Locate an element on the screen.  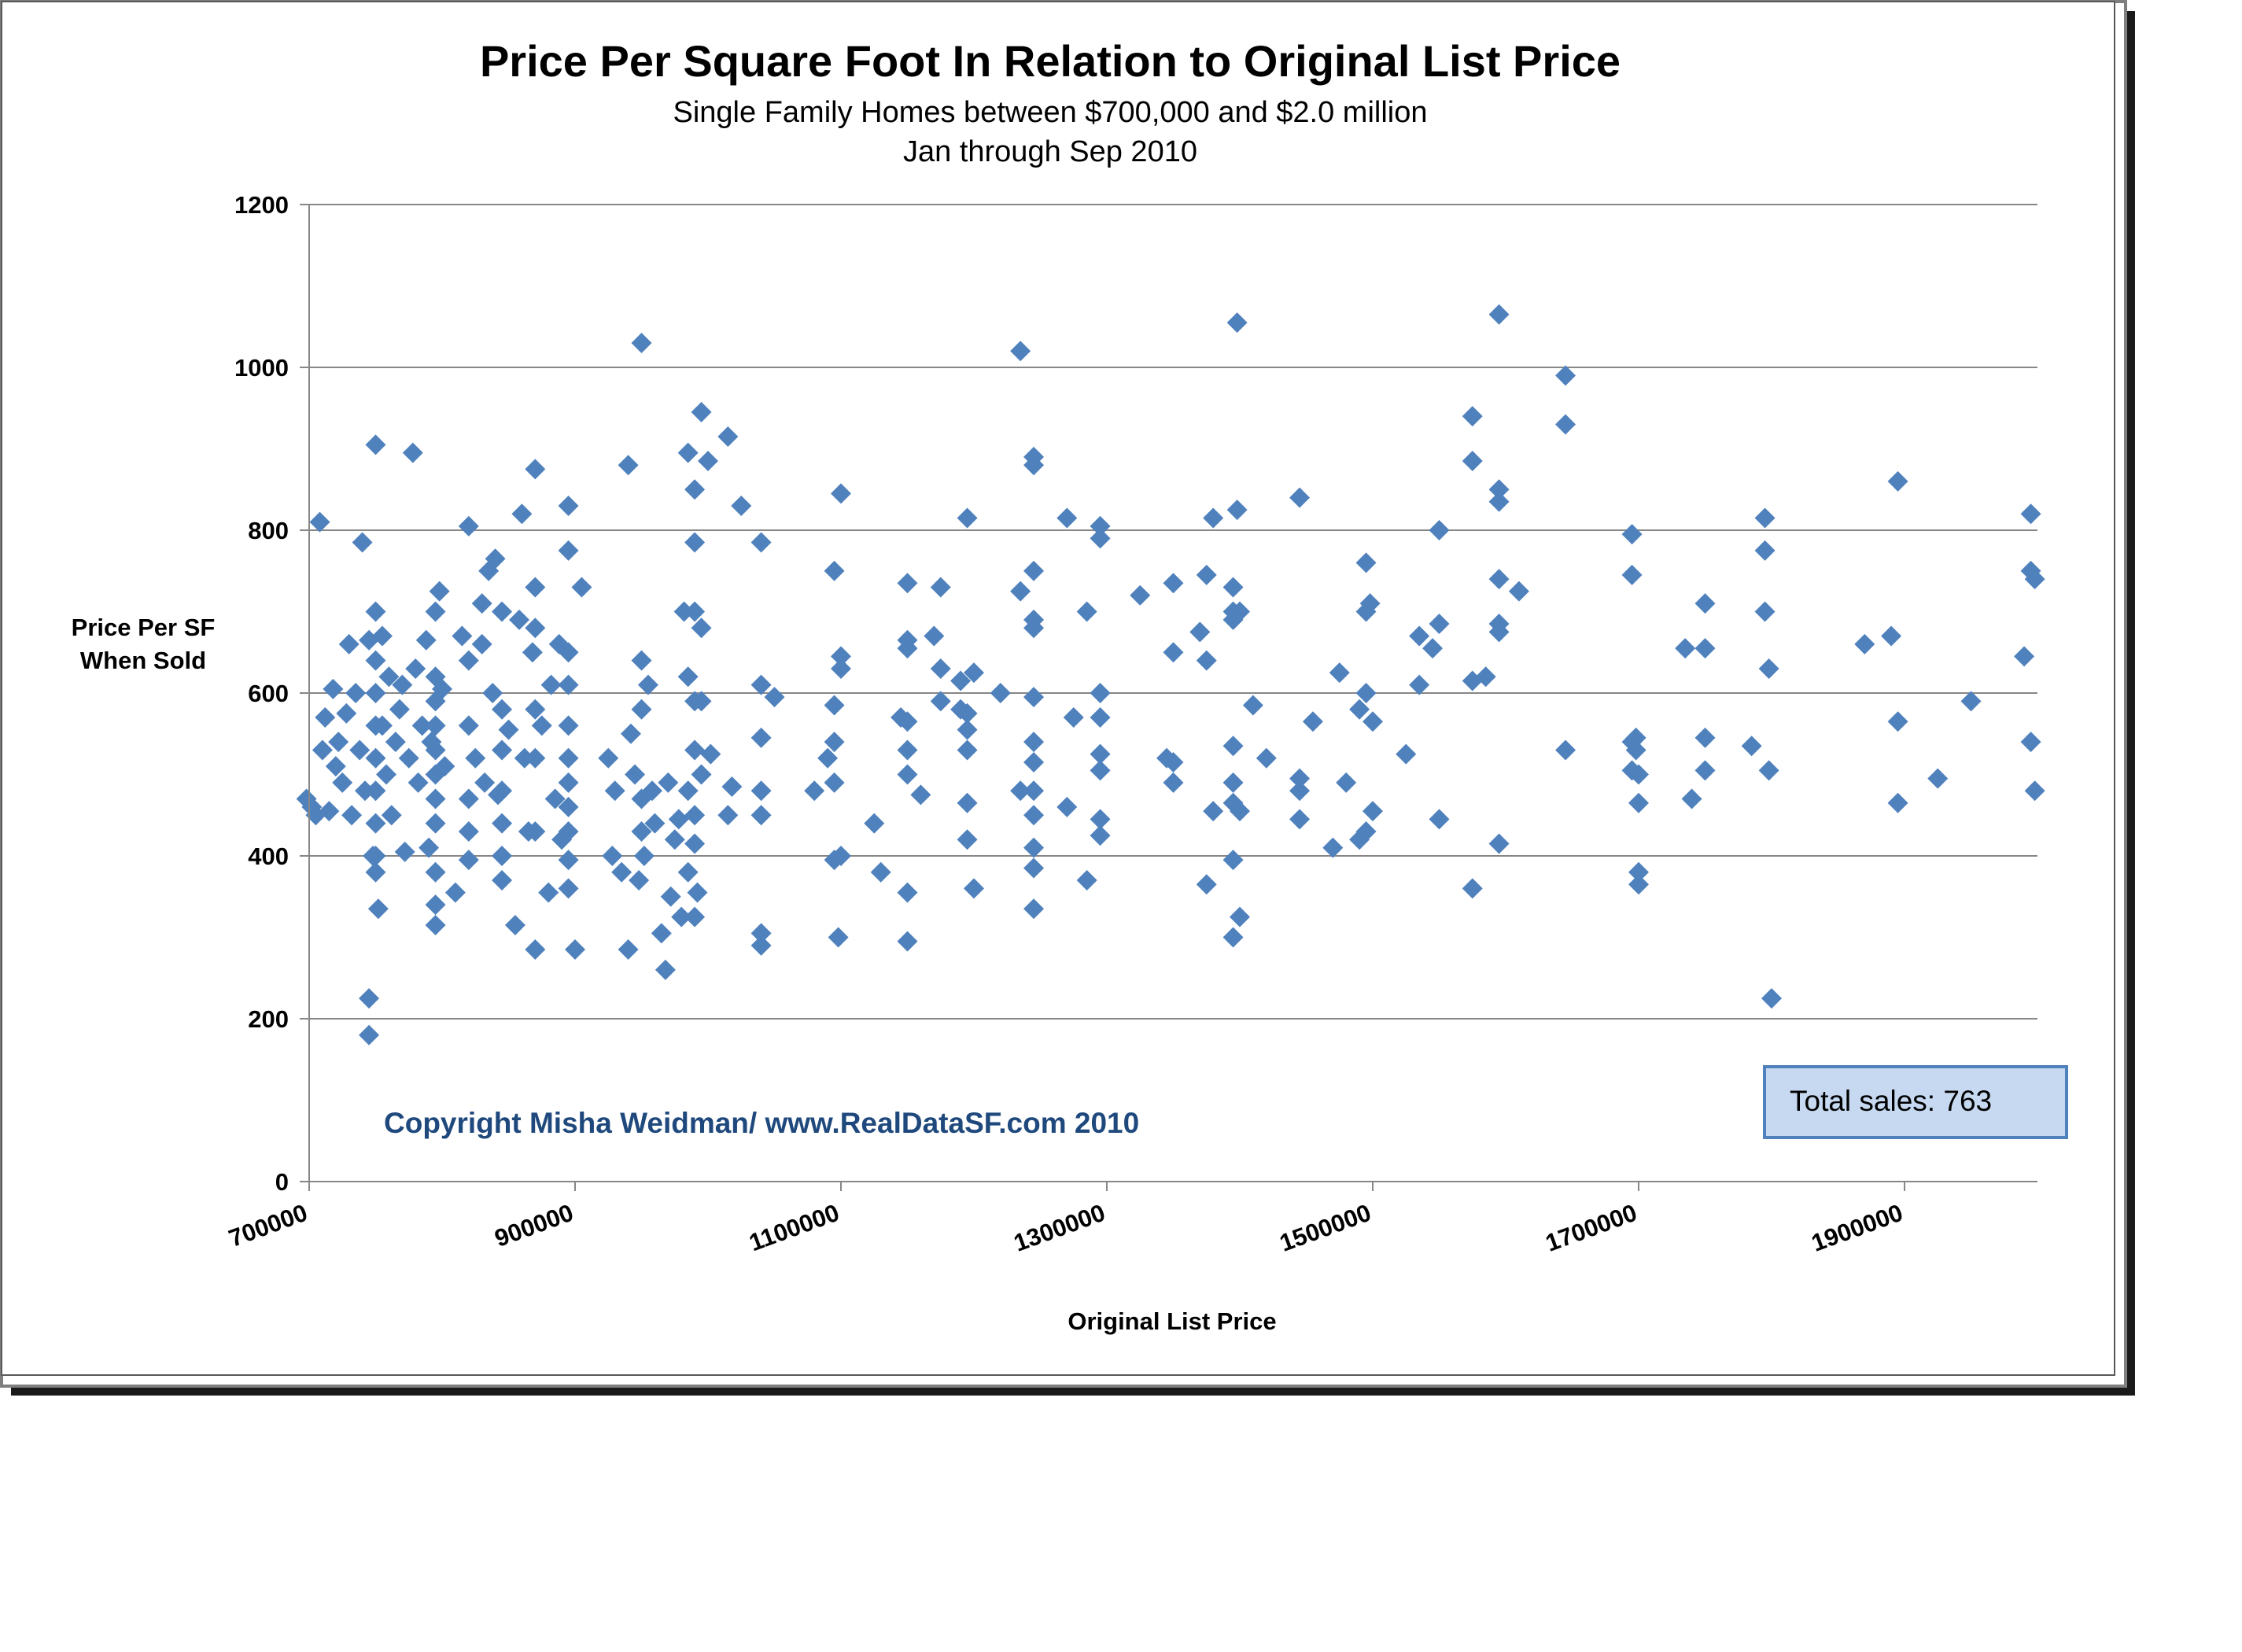
y-axis-ticks: 0 200 400 600 800 1000 1200 is located at coordinates (271, 693).